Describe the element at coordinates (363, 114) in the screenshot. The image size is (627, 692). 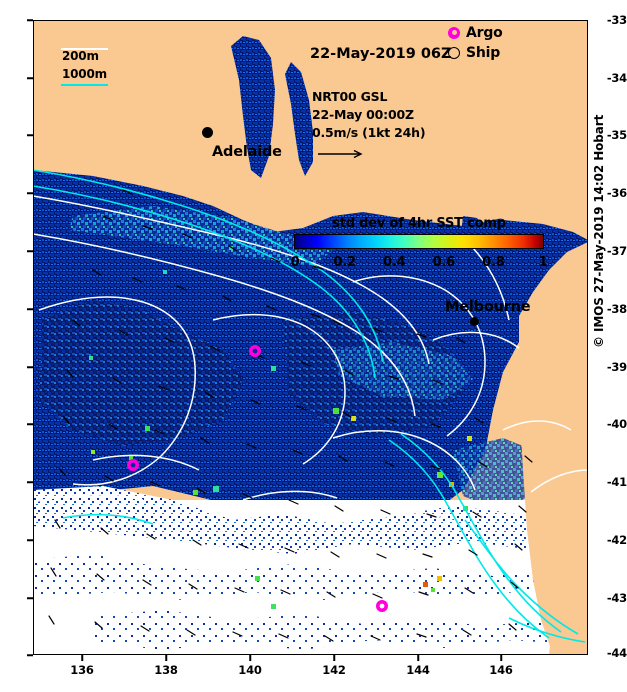
I see `model-time-label: 22-May 00:00Z` at that location.